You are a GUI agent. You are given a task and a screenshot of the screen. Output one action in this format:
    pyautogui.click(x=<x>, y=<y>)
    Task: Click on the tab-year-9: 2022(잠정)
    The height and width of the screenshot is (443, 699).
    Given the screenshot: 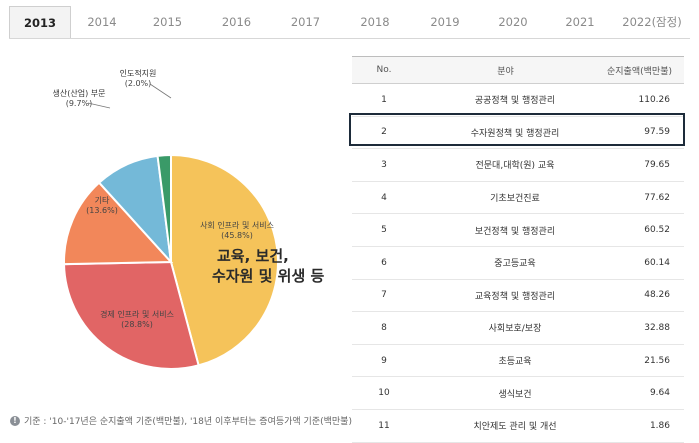 What is the action you would take?
    pyautogui.click(x=652, y=22)
    